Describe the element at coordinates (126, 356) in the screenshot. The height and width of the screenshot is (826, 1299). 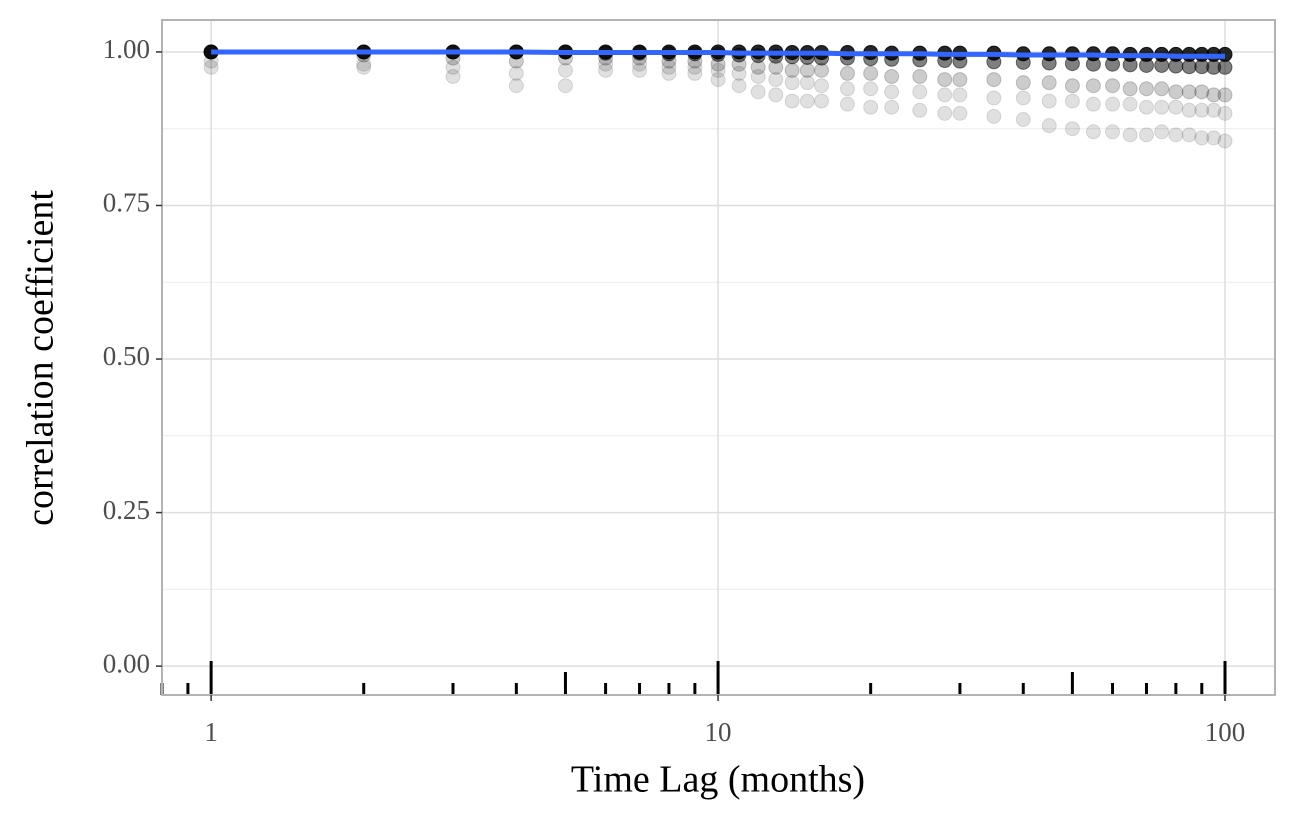
I see `y-tick-label: 0.50` at that location.